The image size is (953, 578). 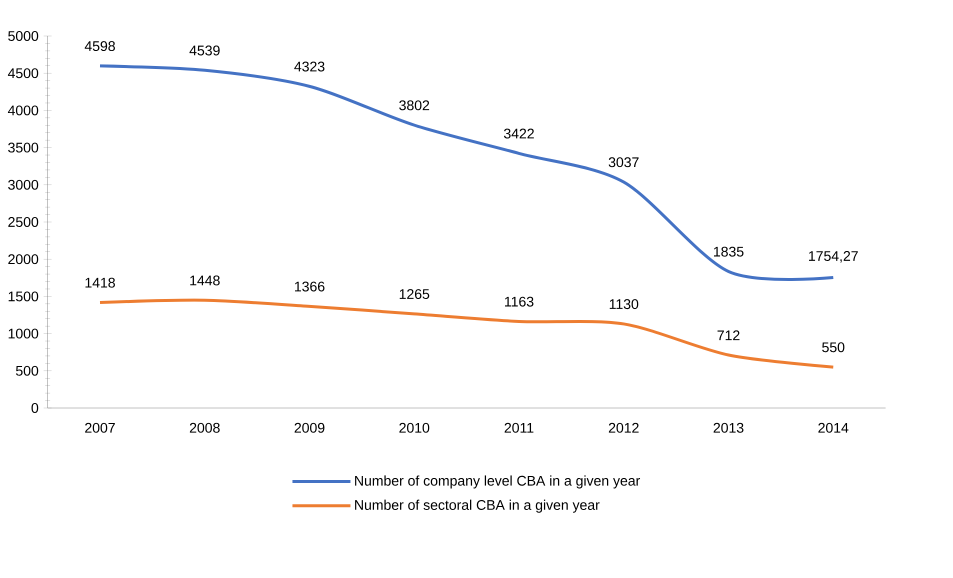 I want to click on data-label: 4598, so click(x=99, y=46).